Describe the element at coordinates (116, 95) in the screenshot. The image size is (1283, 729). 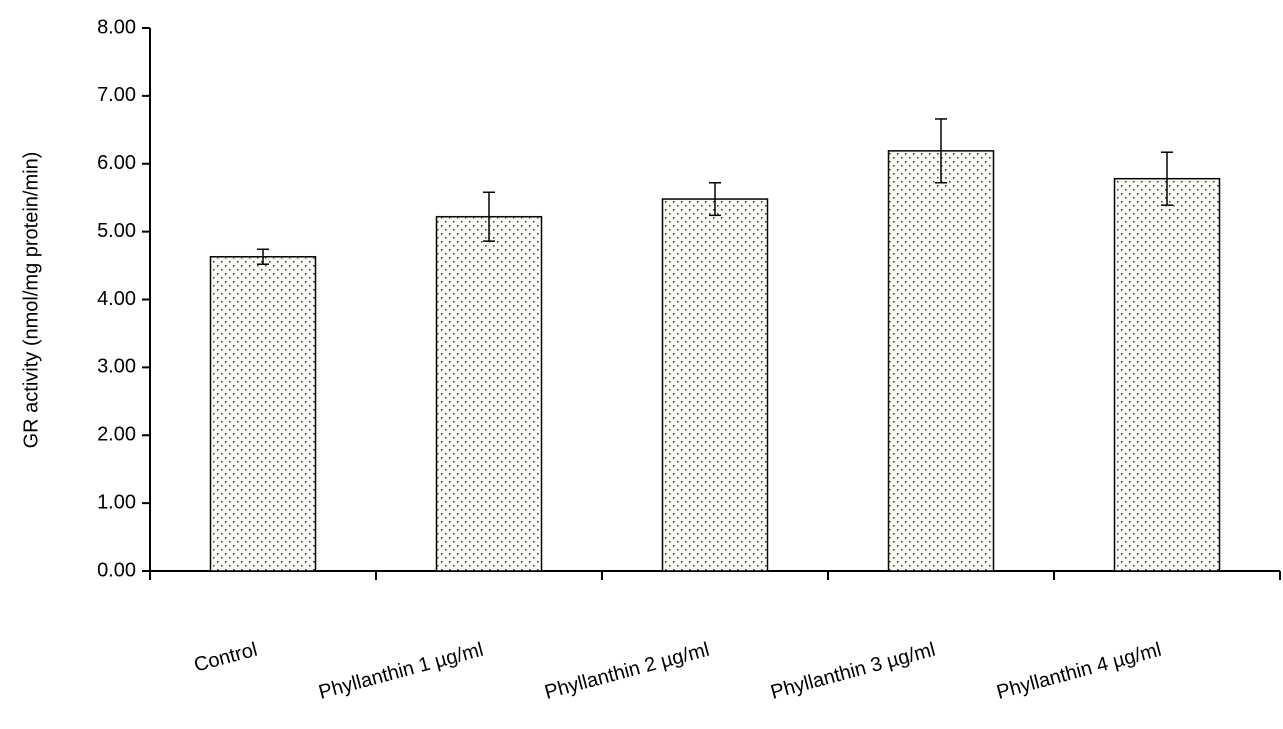
I see `y-tick-label: 7.00` at that location.